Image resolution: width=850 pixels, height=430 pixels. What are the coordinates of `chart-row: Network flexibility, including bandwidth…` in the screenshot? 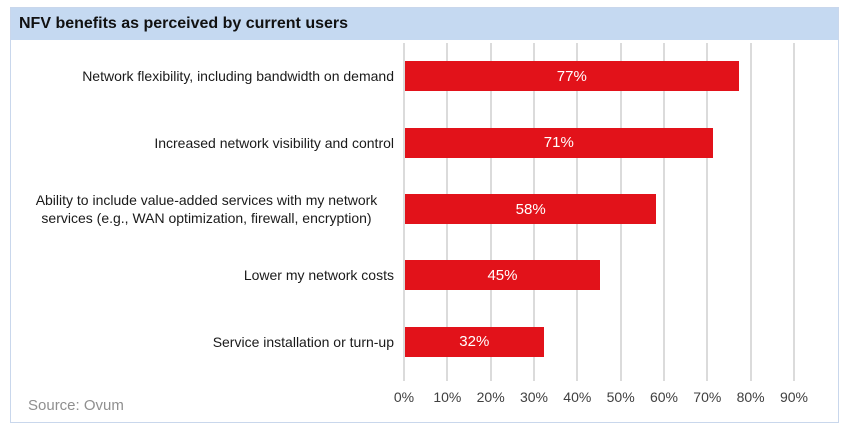 It's located at (424, 76).